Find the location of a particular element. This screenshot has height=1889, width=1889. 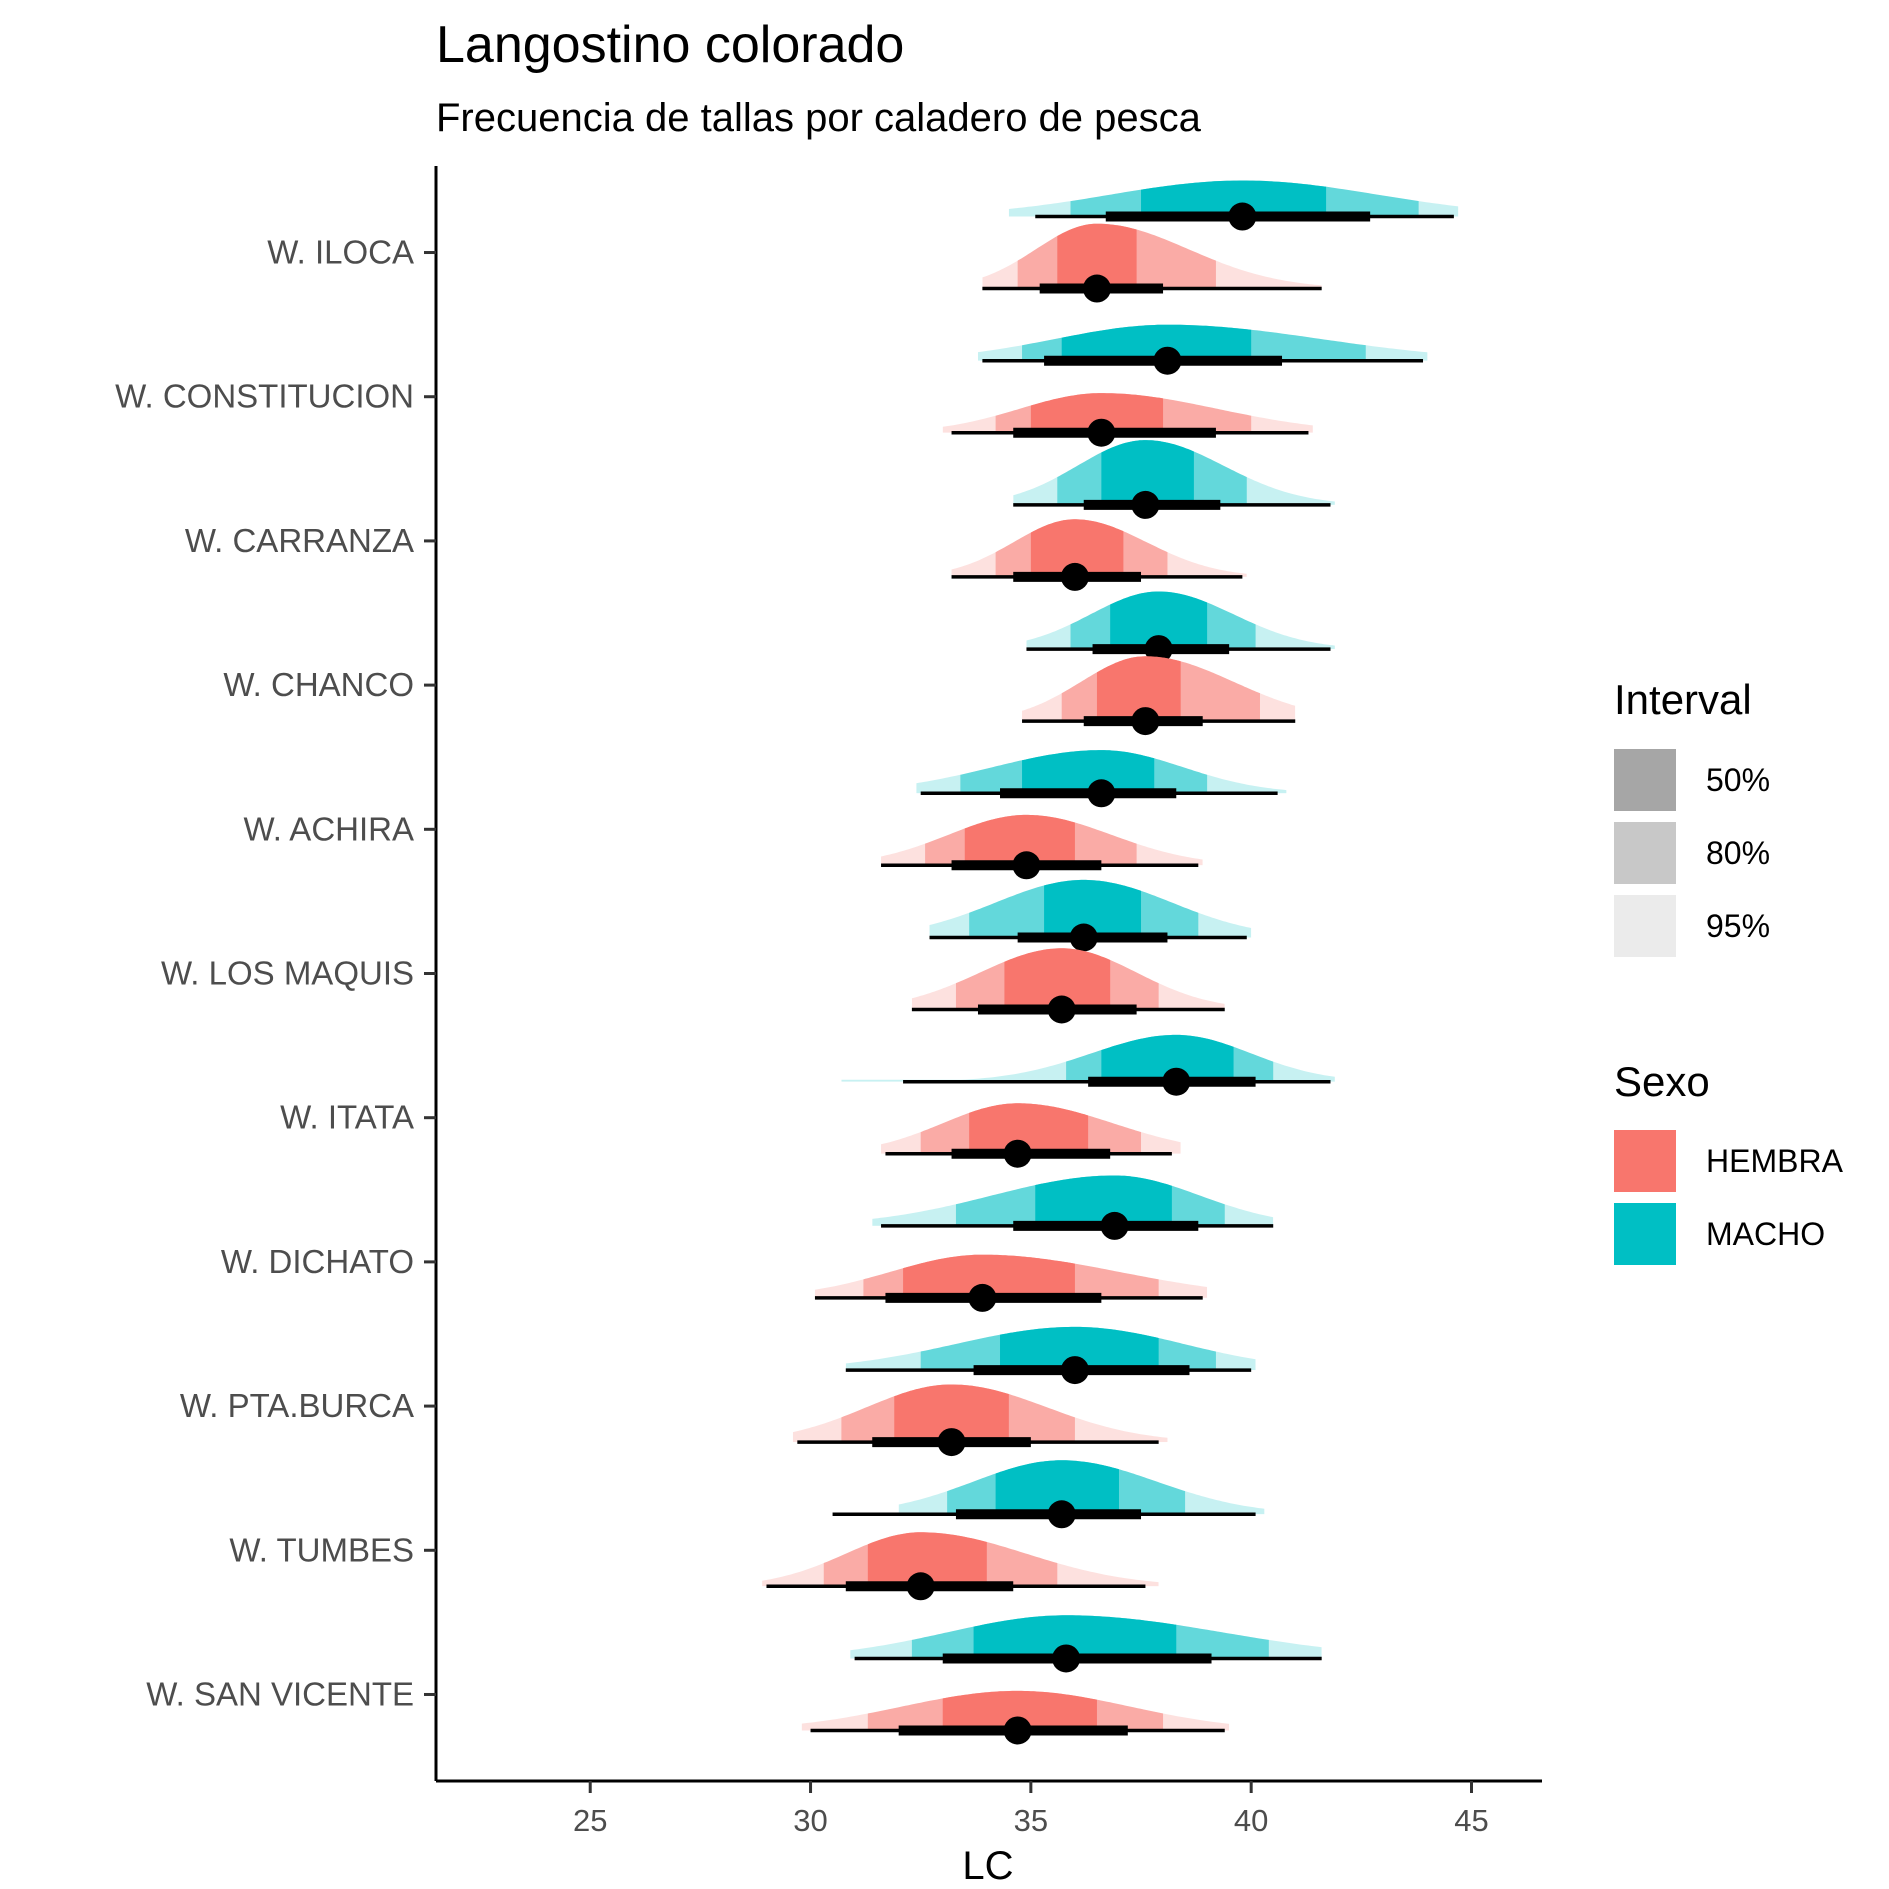

y-tick-label: W. DICHATO is located at coordinates (317, 1261).